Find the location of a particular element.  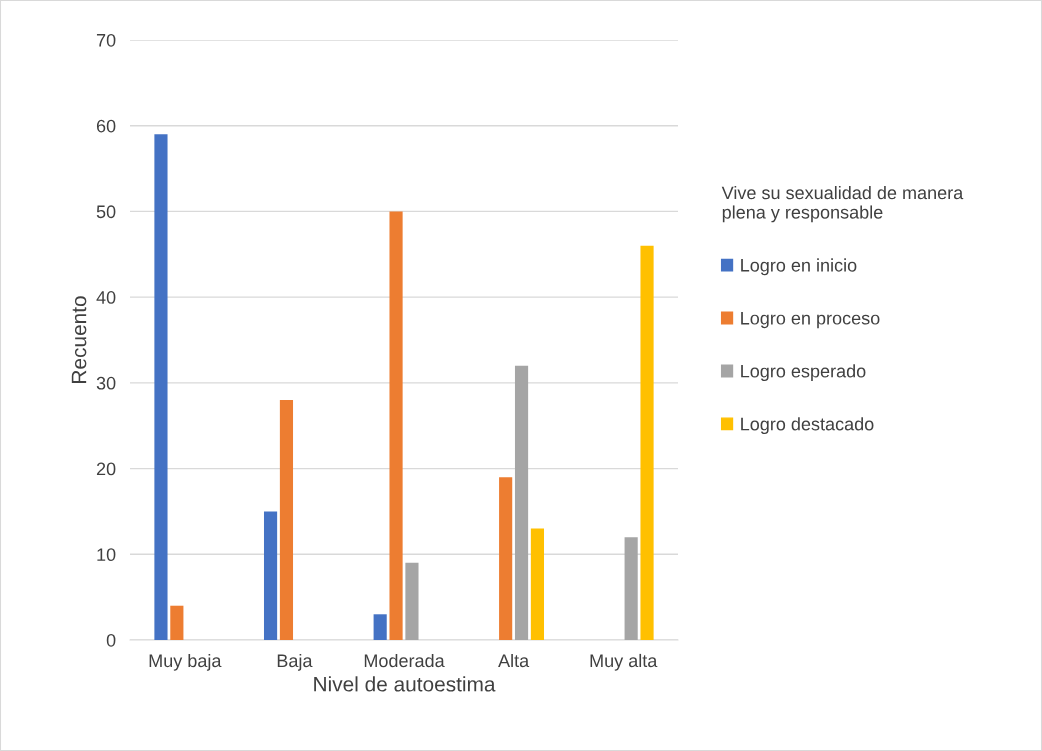

y-tick-label: 30 is located at coordinates (106, 383).